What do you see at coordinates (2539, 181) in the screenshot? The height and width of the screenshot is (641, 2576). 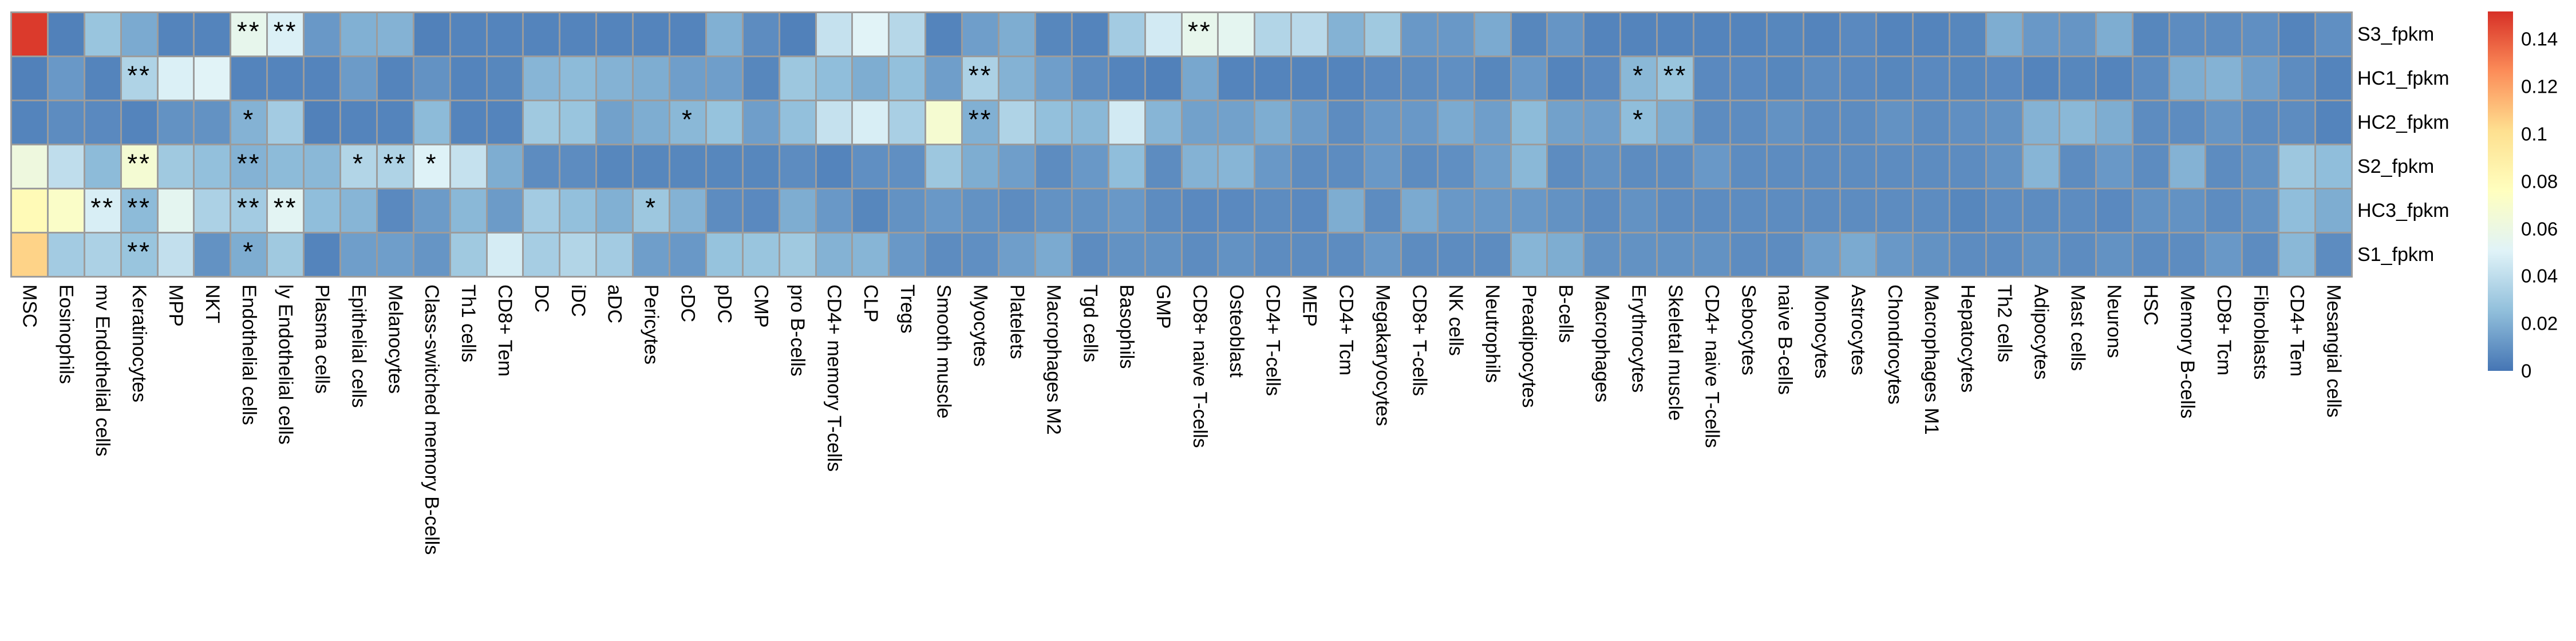 I see `colorbar-tick-label: 0.08` at bounding box center [2539, 181].